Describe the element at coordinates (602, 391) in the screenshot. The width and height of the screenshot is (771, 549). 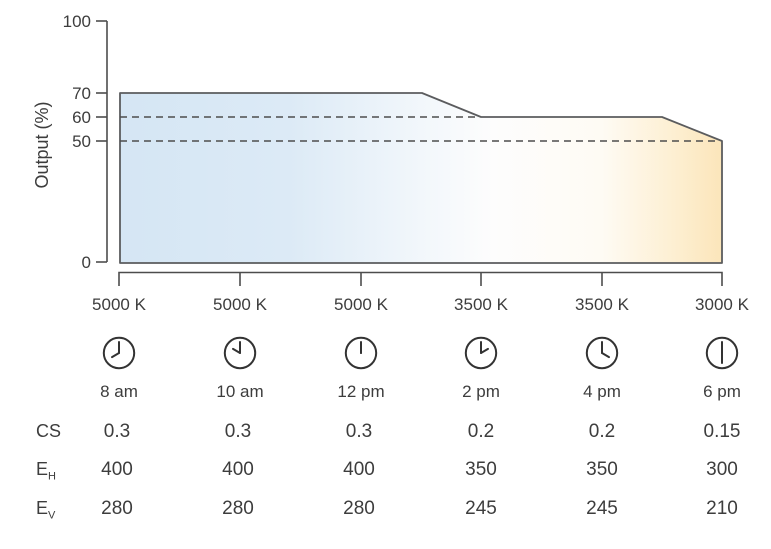
I see `time-label: 4 pm` at that location.